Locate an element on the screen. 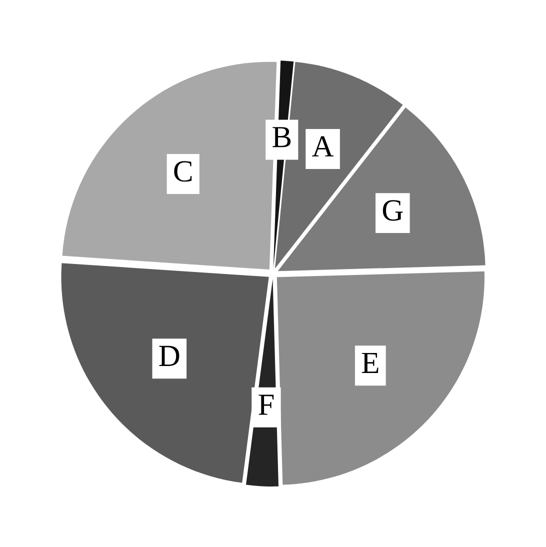 The height and width of the screenshot is (547, 546). slice-label: B is located at coordinates (281, 137).